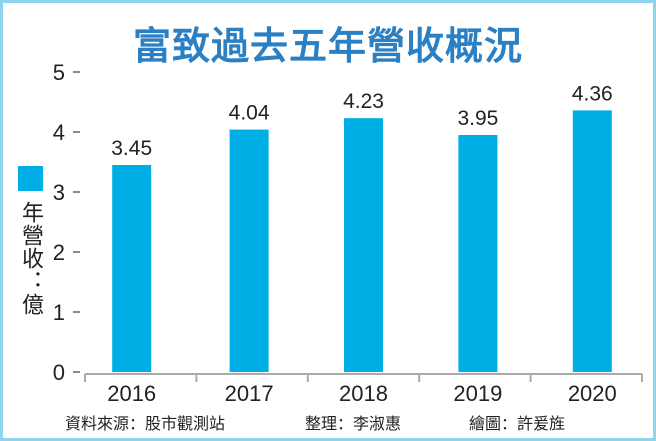  What do you see at coordinates (353, 423) in the screenshot?
I see `credit-editor: 整理：李淑惠` at bounding box center [353, 423].